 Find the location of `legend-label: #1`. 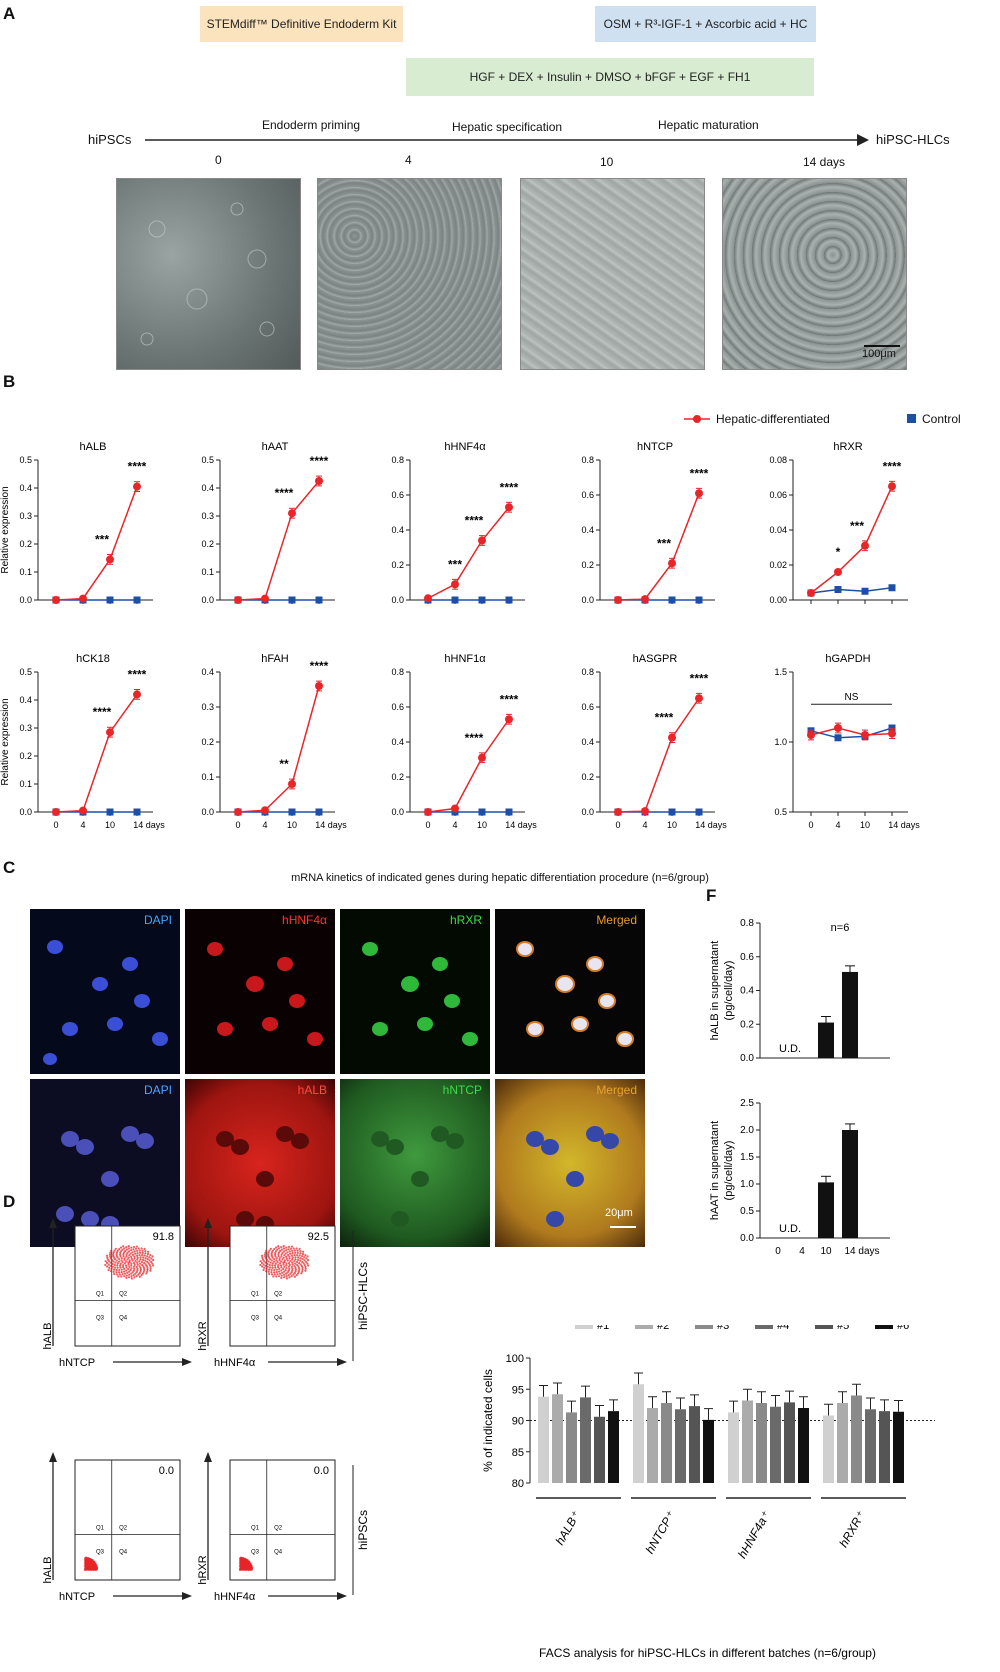

legend-label: #1 is located at coordinates (603, 1328).